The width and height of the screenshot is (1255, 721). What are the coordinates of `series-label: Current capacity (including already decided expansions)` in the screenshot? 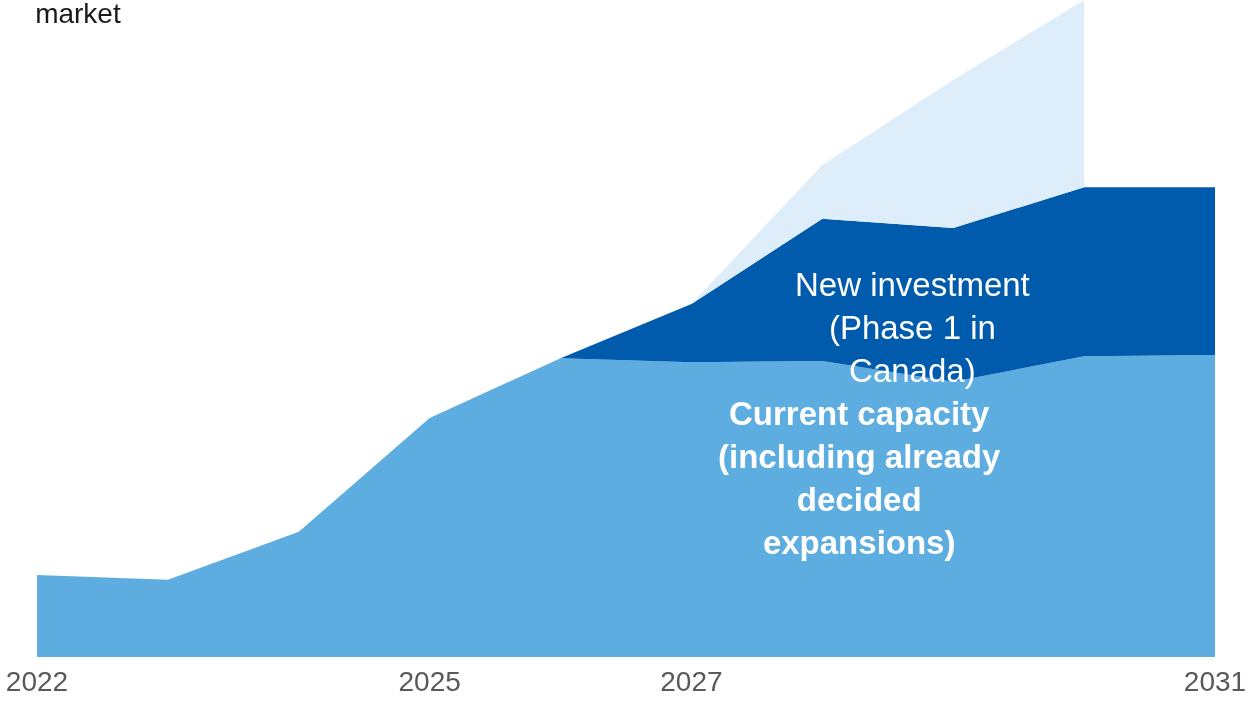 It's located at (860, 478).